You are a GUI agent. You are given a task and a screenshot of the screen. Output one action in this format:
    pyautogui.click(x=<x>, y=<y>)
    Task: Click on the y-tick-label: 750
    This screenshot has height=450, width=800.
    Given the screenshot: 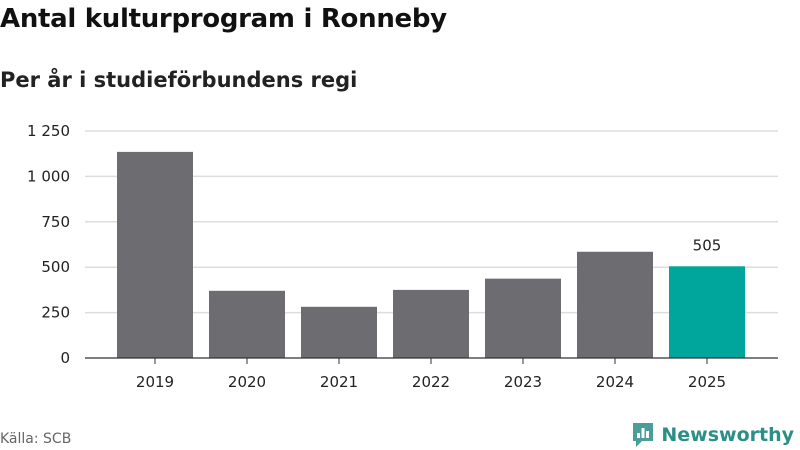 What is the action you would take?
    pyautogui.click(x=55, y=222)
    